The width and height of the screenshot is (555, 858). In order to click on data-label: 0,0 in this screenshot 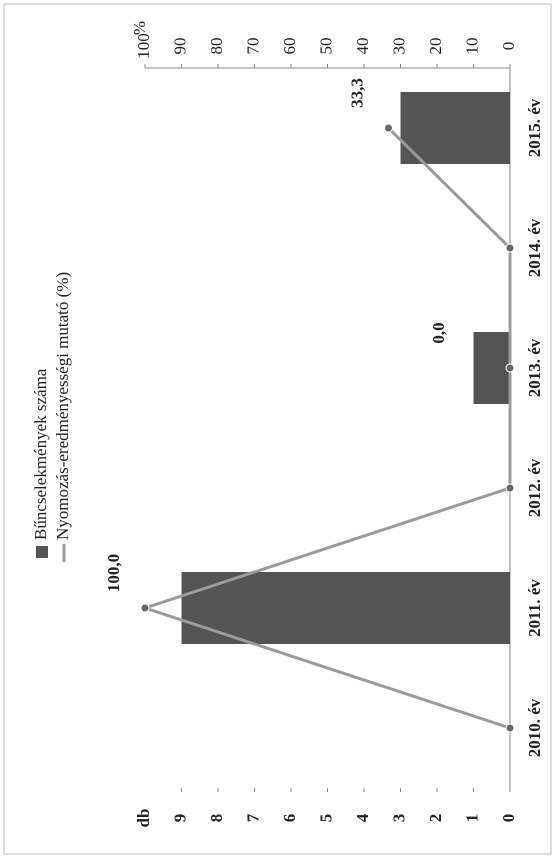, I will do `click(438, 332)`.